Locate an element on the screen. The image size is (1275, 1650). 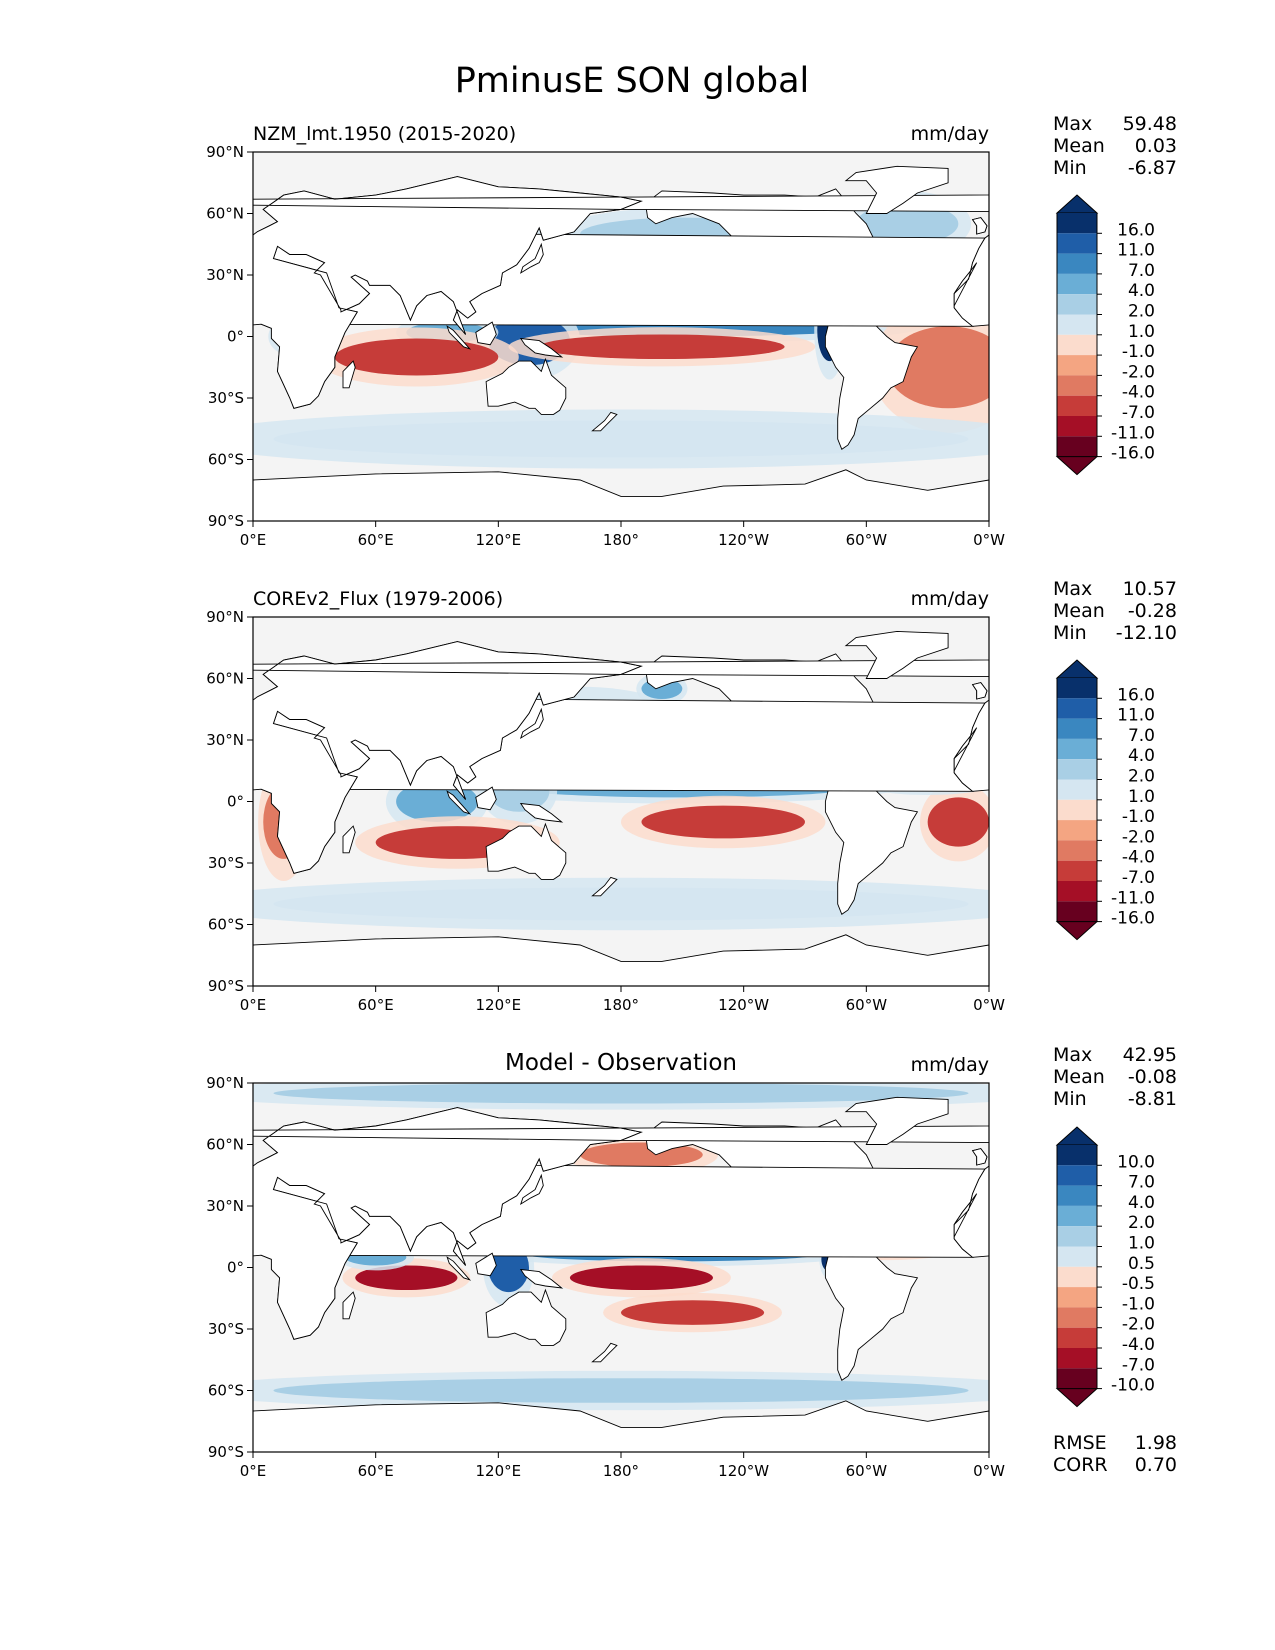
panel-units: mm/day is located at coordinates (950, 134).